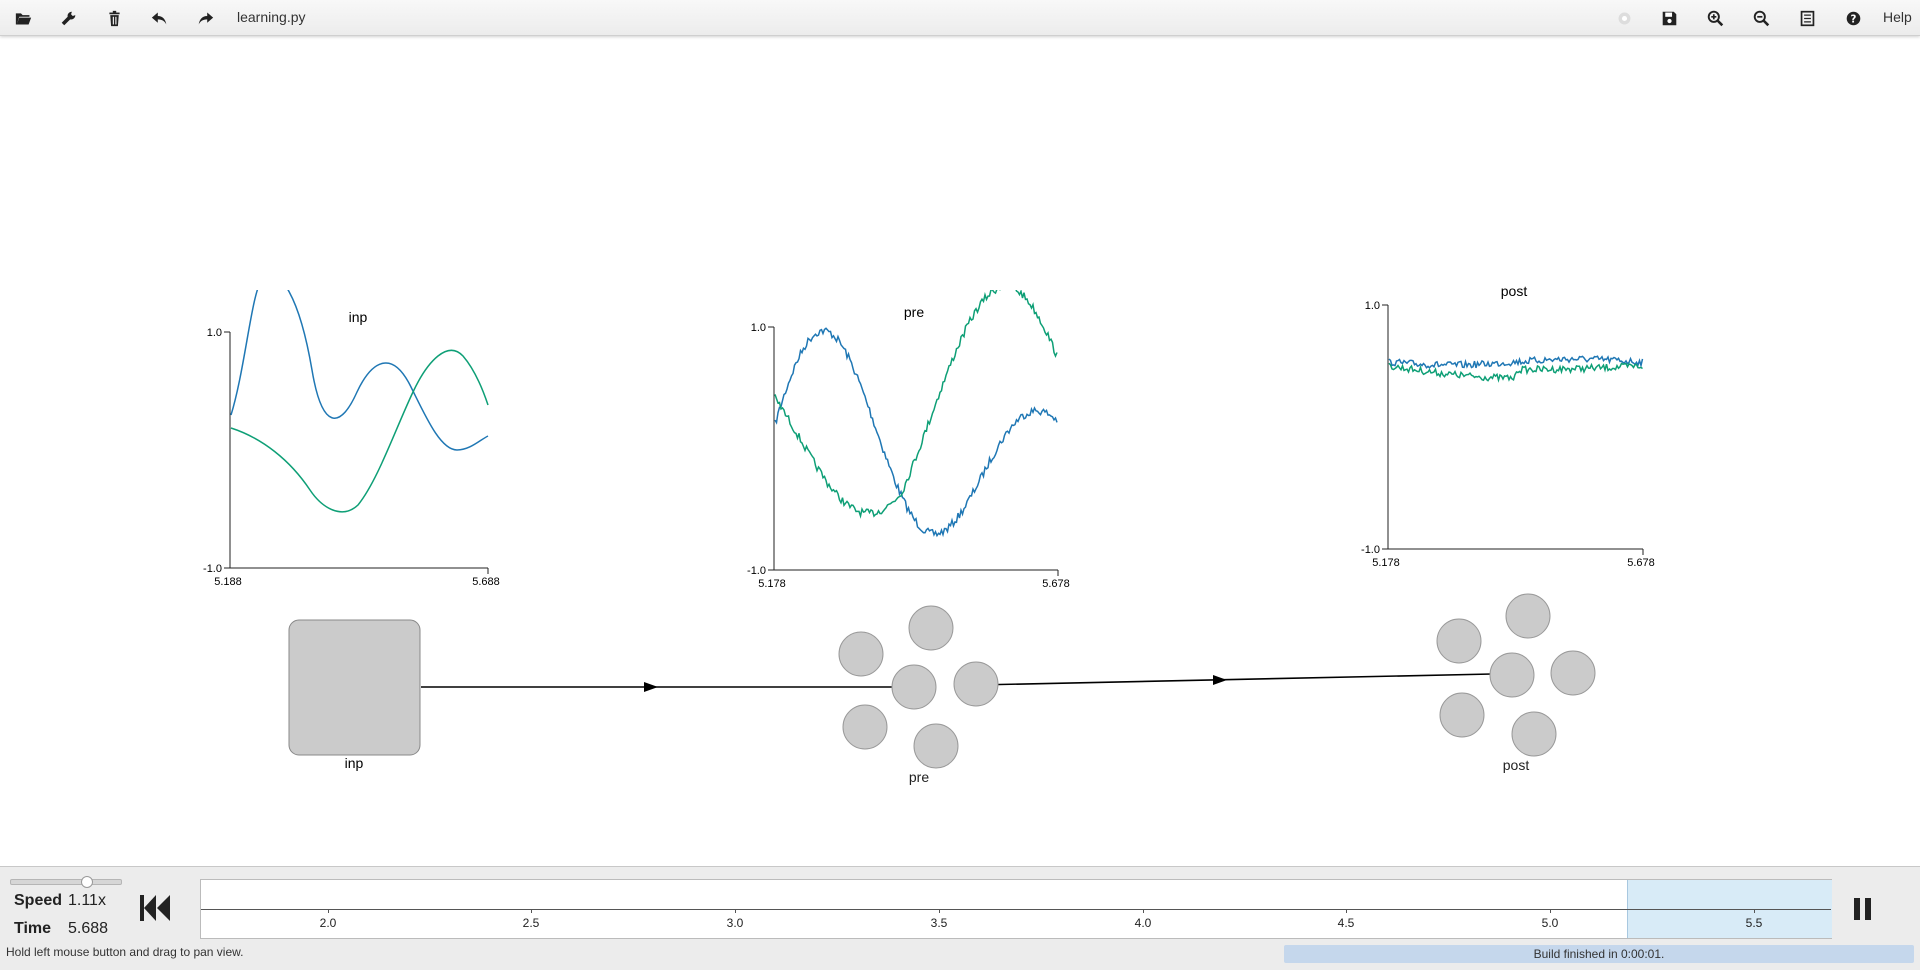 This screenshot has height=970, width=1920. What do you see at coordinates (667, 687) in the screenshot?
I see `connection-inp-pre` at bounding box center [667, 687].